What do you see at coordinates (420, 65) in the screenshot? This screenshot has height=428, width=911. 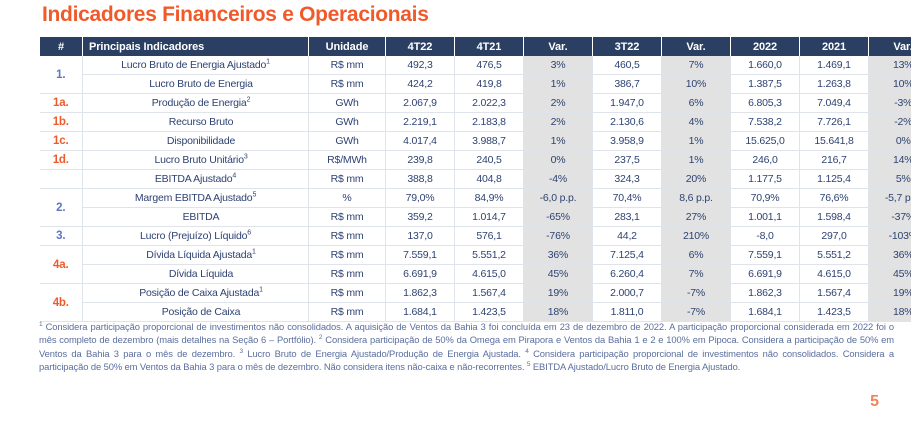 I see `value-cell: 492,3` at bounding box center [420, 65].